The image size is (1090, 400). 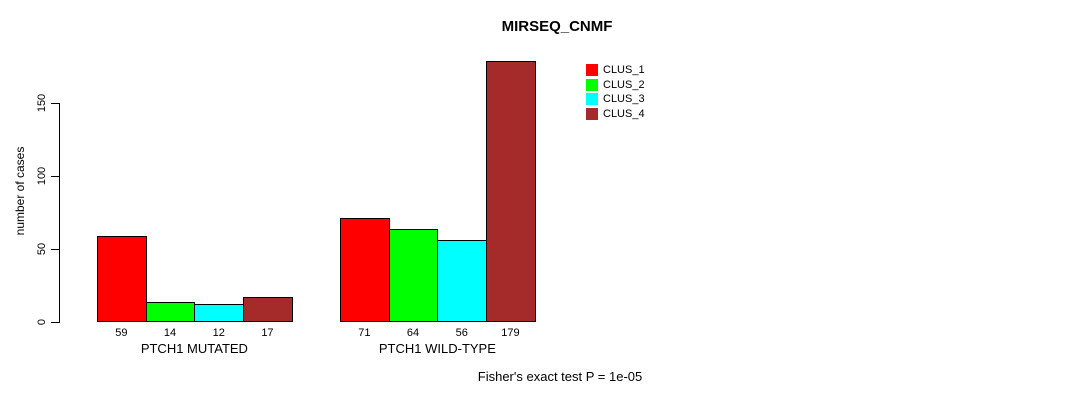 I want to click on annotation-fisher-test: Fisher's exact test P = 1e-05, so click(x=560, y=376).